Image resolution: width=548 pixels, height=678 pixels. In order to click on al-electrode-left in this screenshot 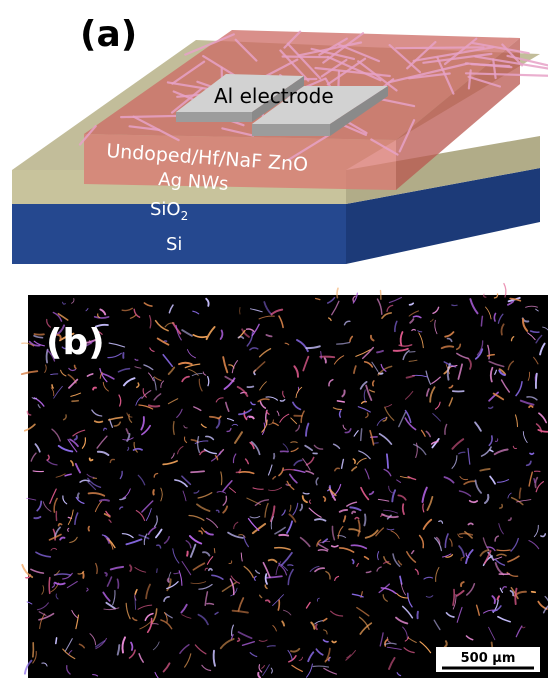, I will do `click(240, 98)`.